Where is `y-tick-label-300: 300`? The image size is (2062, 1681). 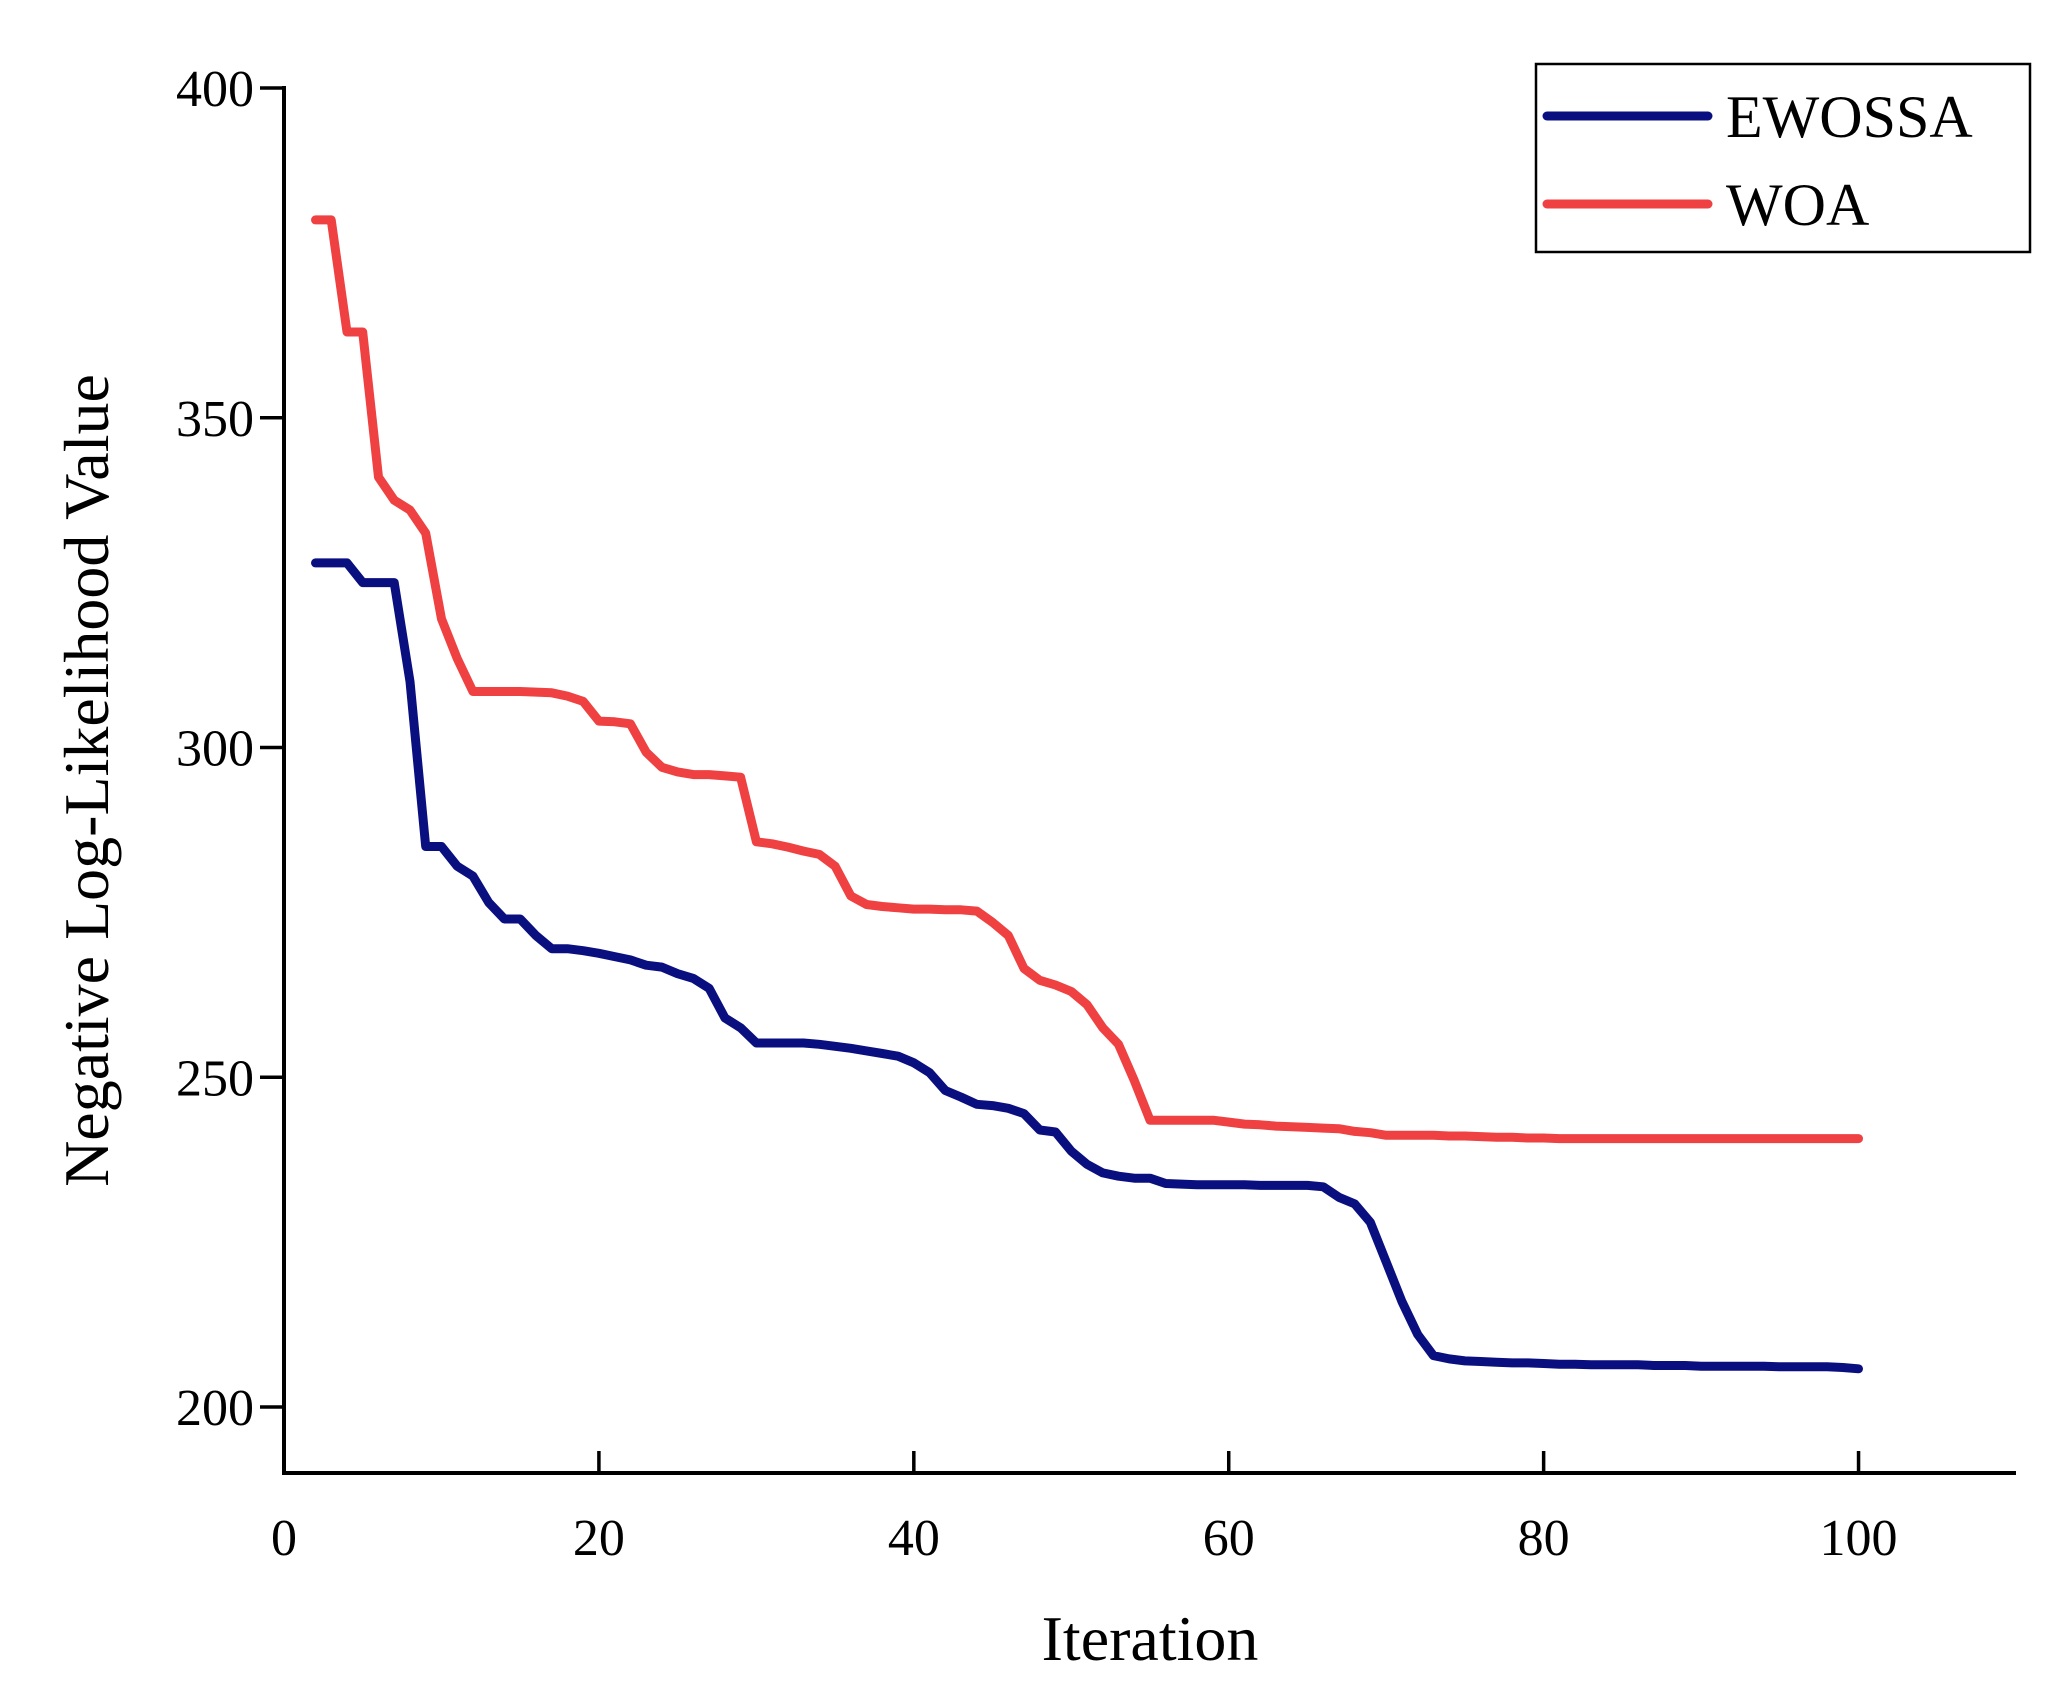
y-tick-label-300: 300 is located at coordinates (215, 749).